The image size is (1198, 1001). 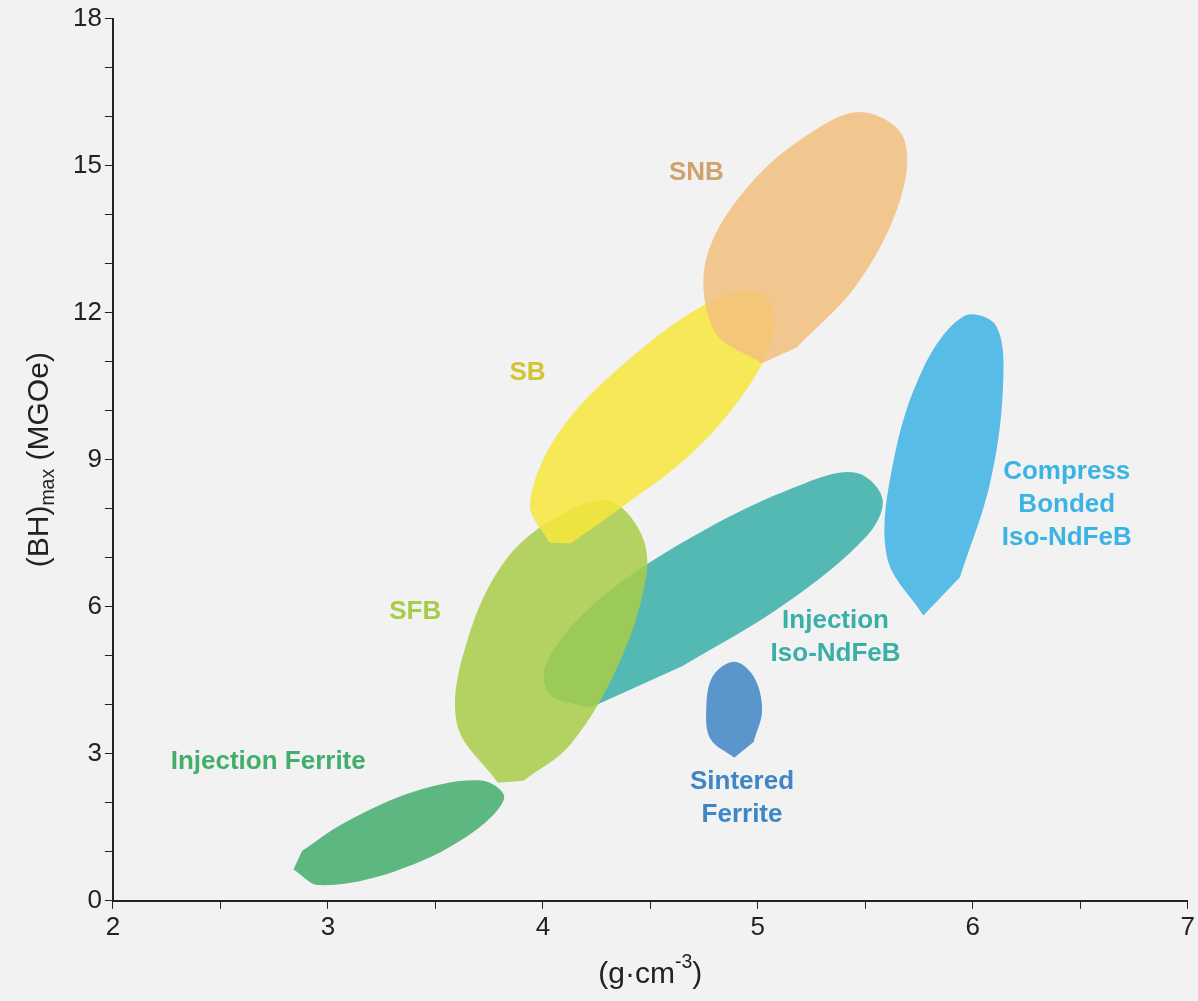 I want to click on y-tick-label: 9, so click(x=94, y=457).